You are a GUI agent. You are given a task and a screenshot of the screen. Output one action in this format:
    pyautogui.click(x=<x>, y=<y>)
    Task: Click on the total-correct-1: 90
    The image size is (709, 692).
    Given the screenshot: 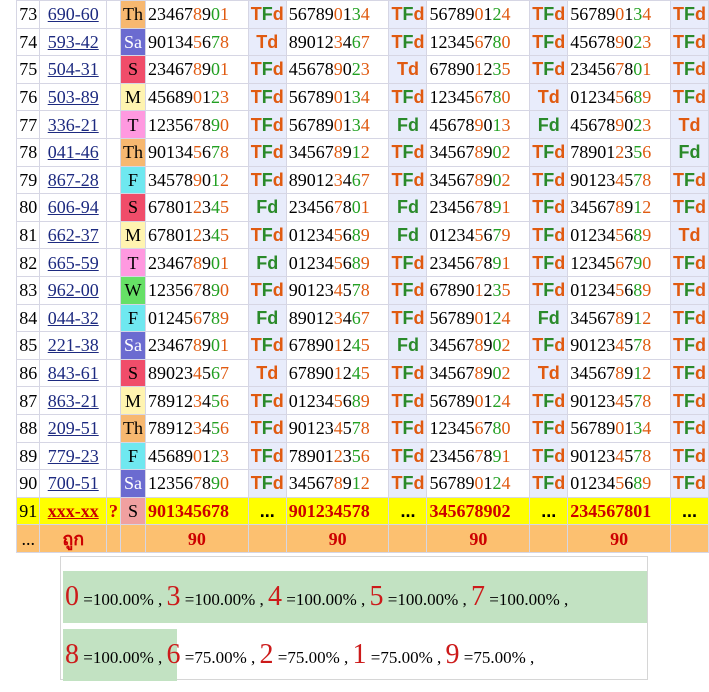 What is the action you would take?
    pyautogui.click(x=197, y=538)
    